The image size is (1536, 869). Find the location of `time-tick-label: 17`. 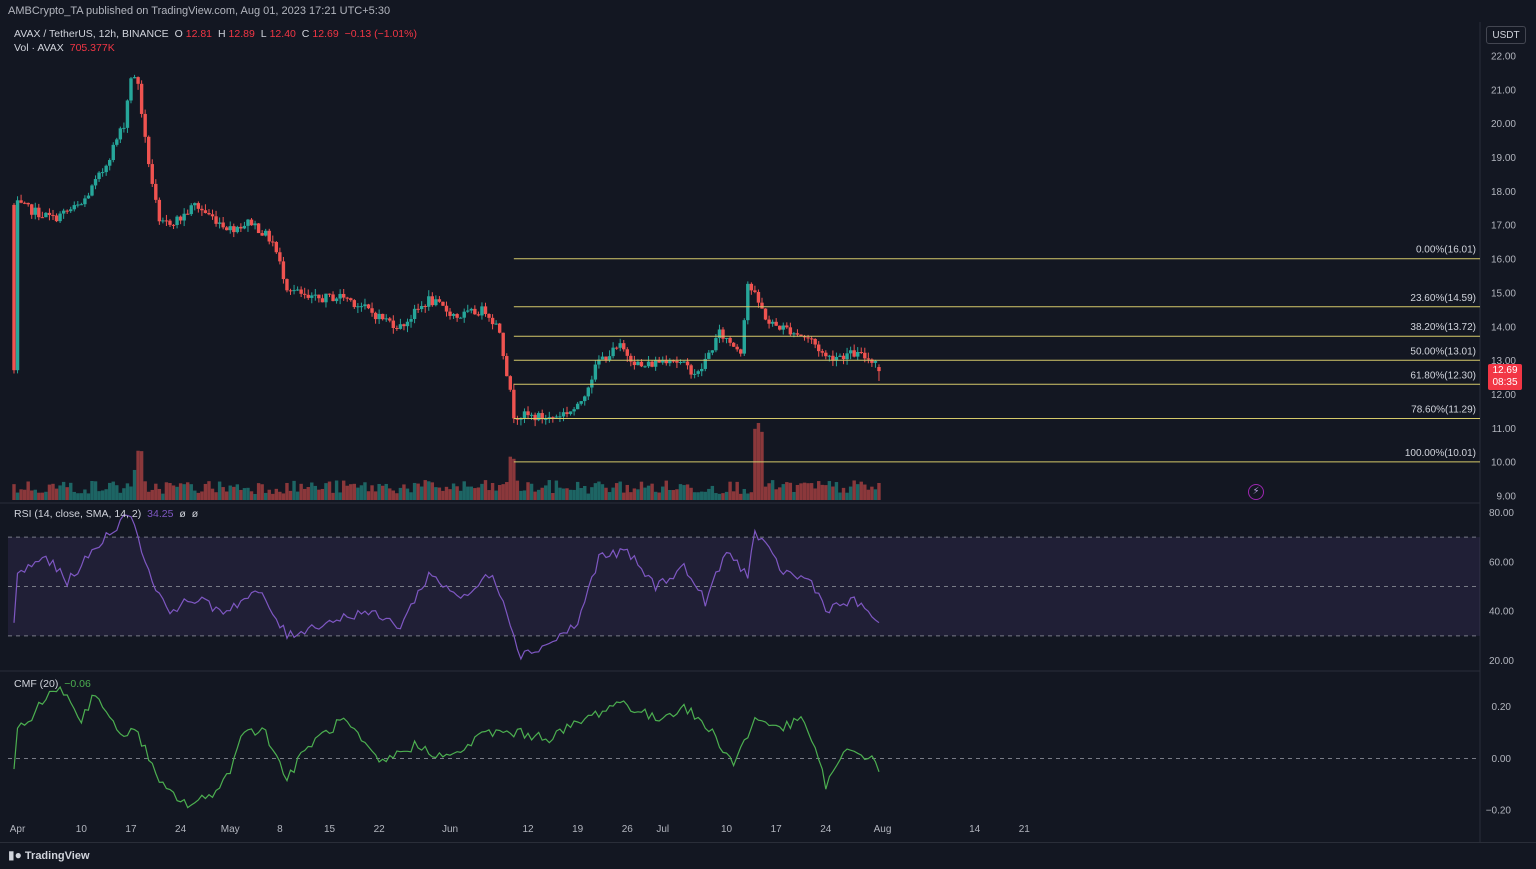

time-tick-label: 17 is located at coordinates (777, 829).